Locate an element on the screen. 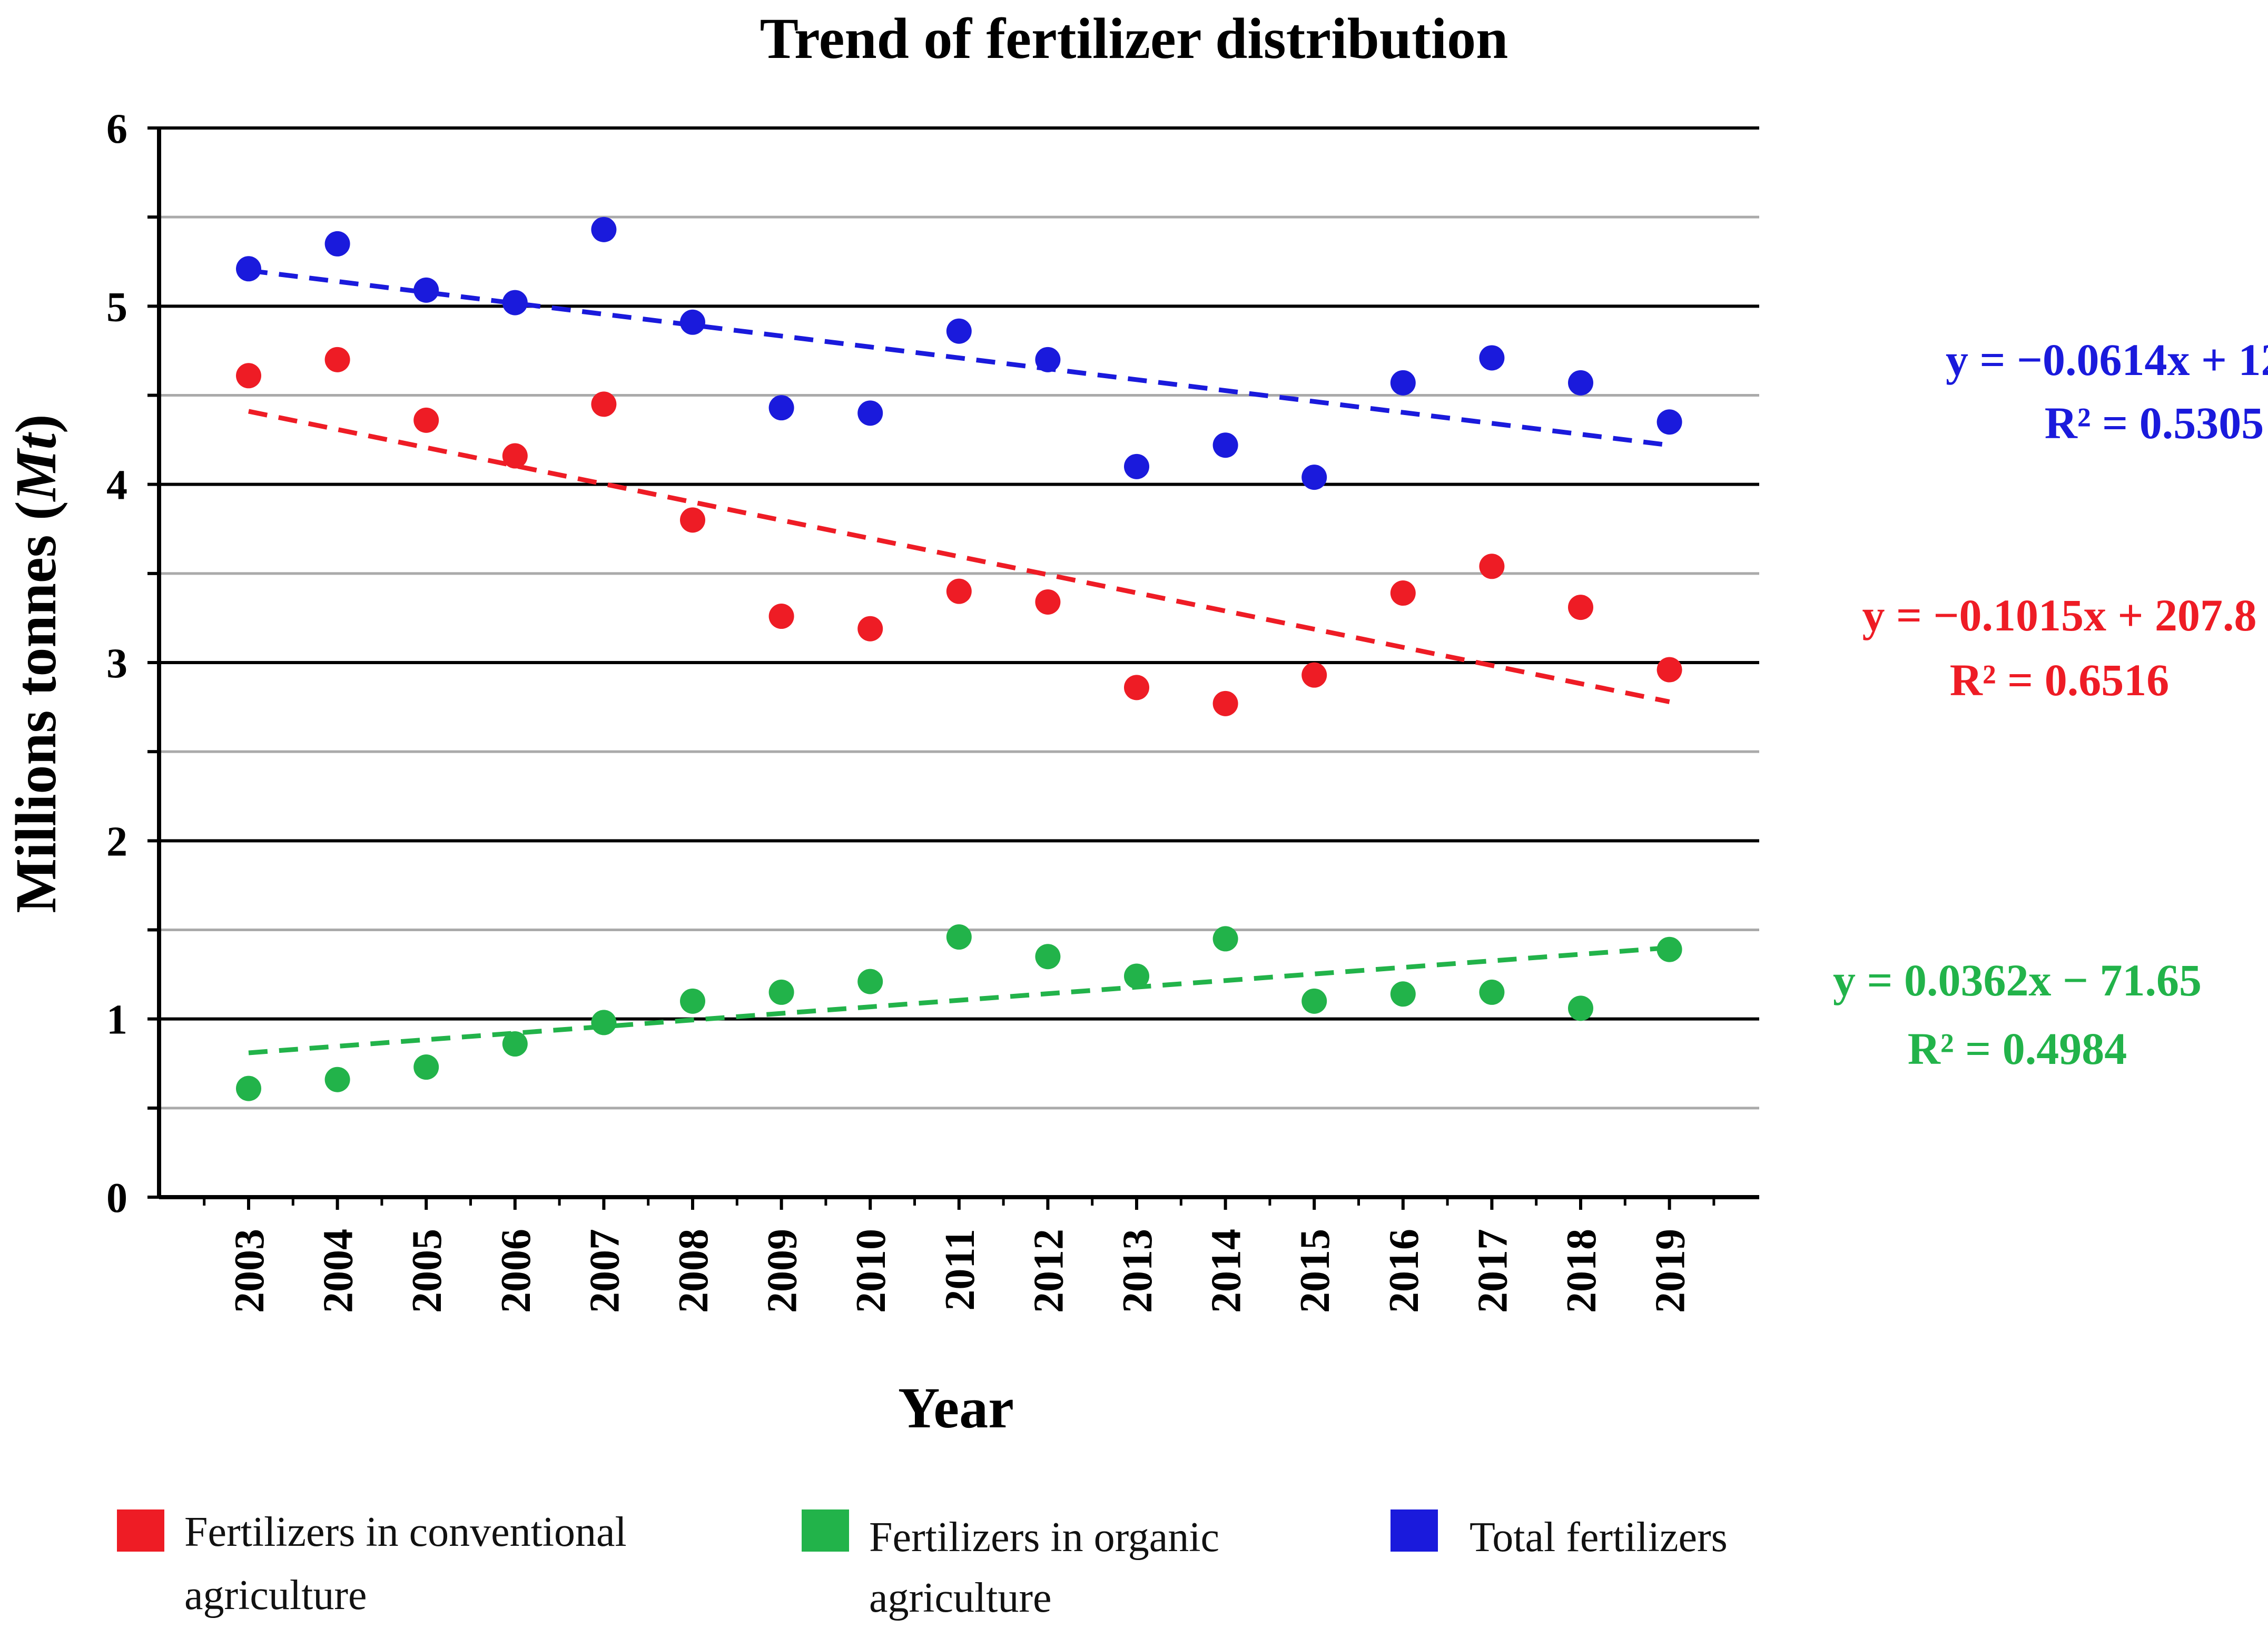 The height and width of the screenshot is (1638, 2268). x-tick-label: 2008 is located at coordinates (694, 1271).